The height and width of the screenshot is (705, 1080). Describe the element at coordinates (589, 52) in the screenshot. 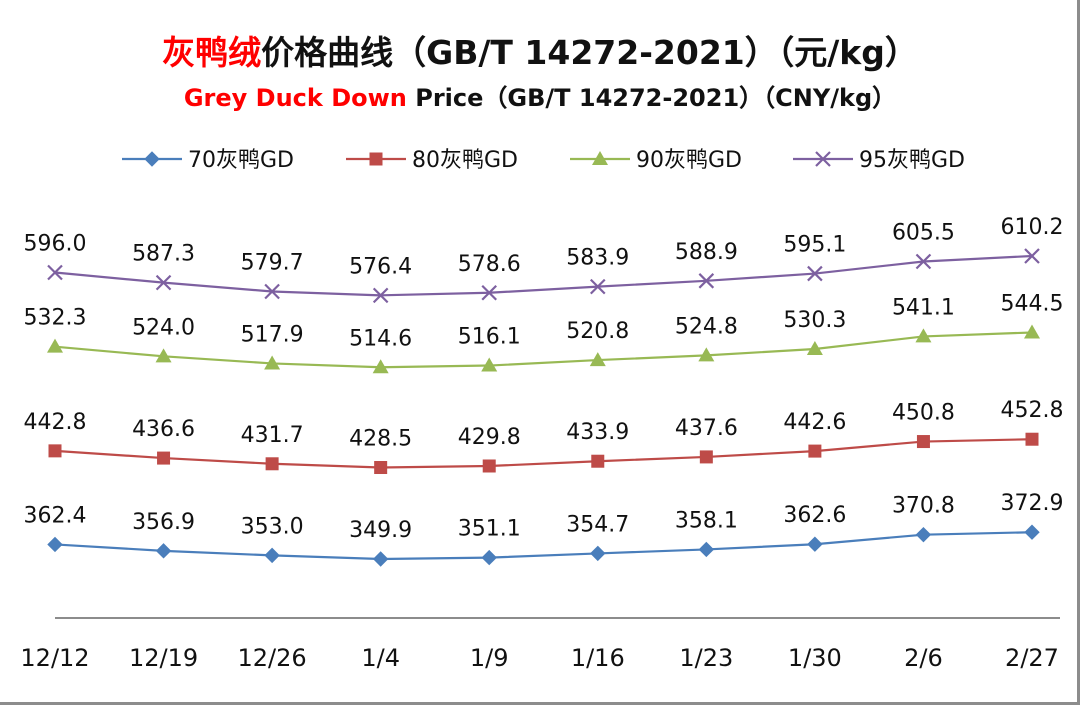

I see `title-cn-rest: 价格曲线（GB/T 14272-2021）（元/kg）` at that location.